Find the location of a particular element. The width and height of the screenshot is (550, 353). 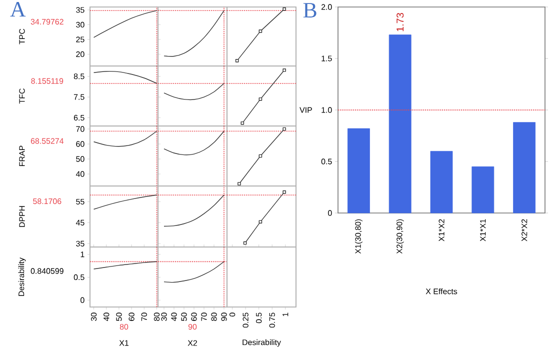

chart-title: A is located at coordinates (18, 9).